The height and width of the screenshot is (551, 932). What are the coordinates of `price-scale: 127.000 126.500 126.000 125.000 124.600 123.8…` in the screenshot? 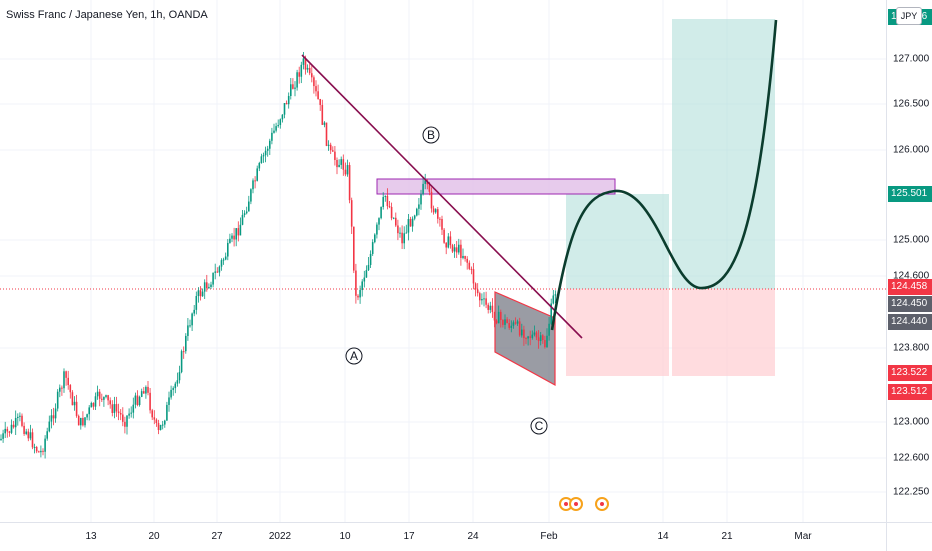 It's located at (909, 261).